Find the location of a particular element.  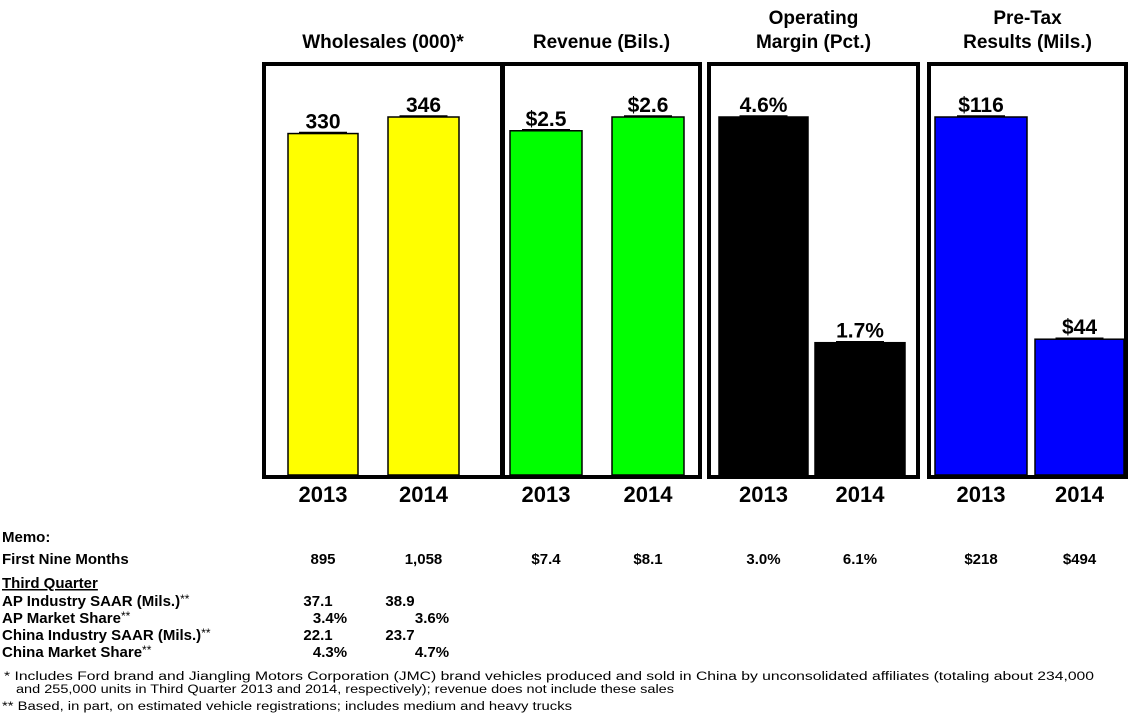

memo-value: 38.9 is located at coordinates (399, 601).